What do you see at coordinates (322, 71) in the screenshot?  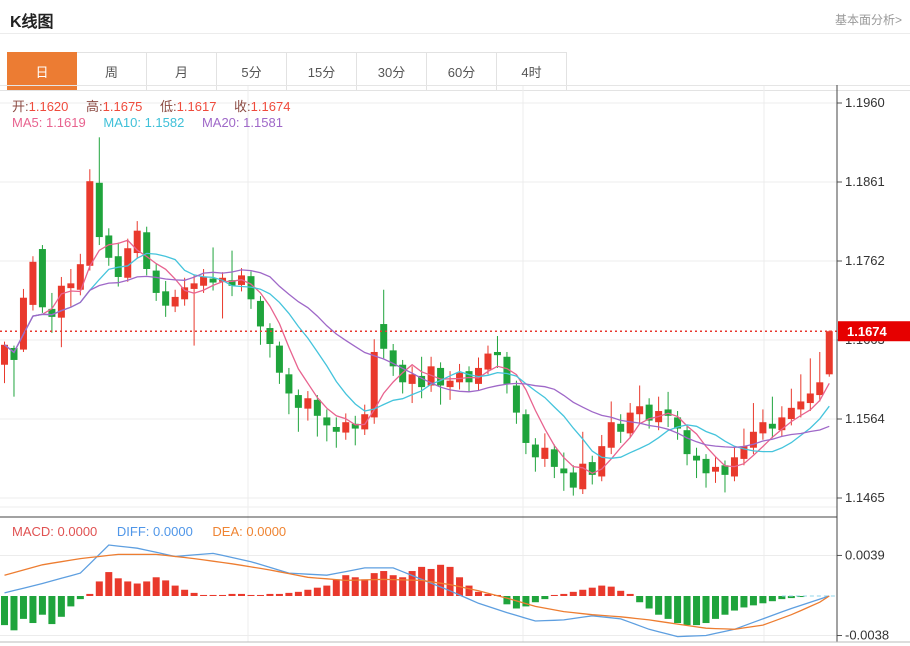 I see `tab-15min: 15分` at bounding box center [322, 71].